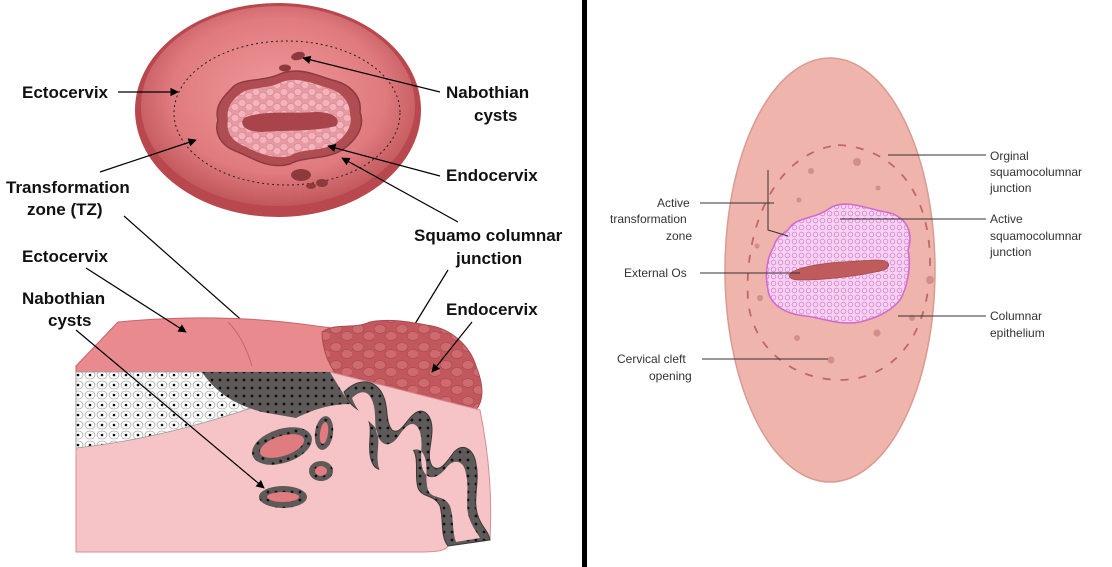 The height and width of the screenshot is (567, 1112). Describe the element at coordinates (831, 360) in the screenshot. I see `cervical-cleft-opening` at that location.